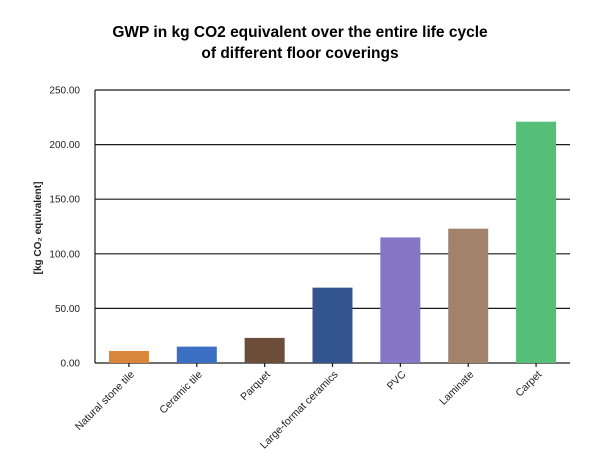 This screenshot has height=470, width=600. Describe the element at coordinates (71, 364) in the screenshot. I see `y-tick-label: 0.00` at that location.